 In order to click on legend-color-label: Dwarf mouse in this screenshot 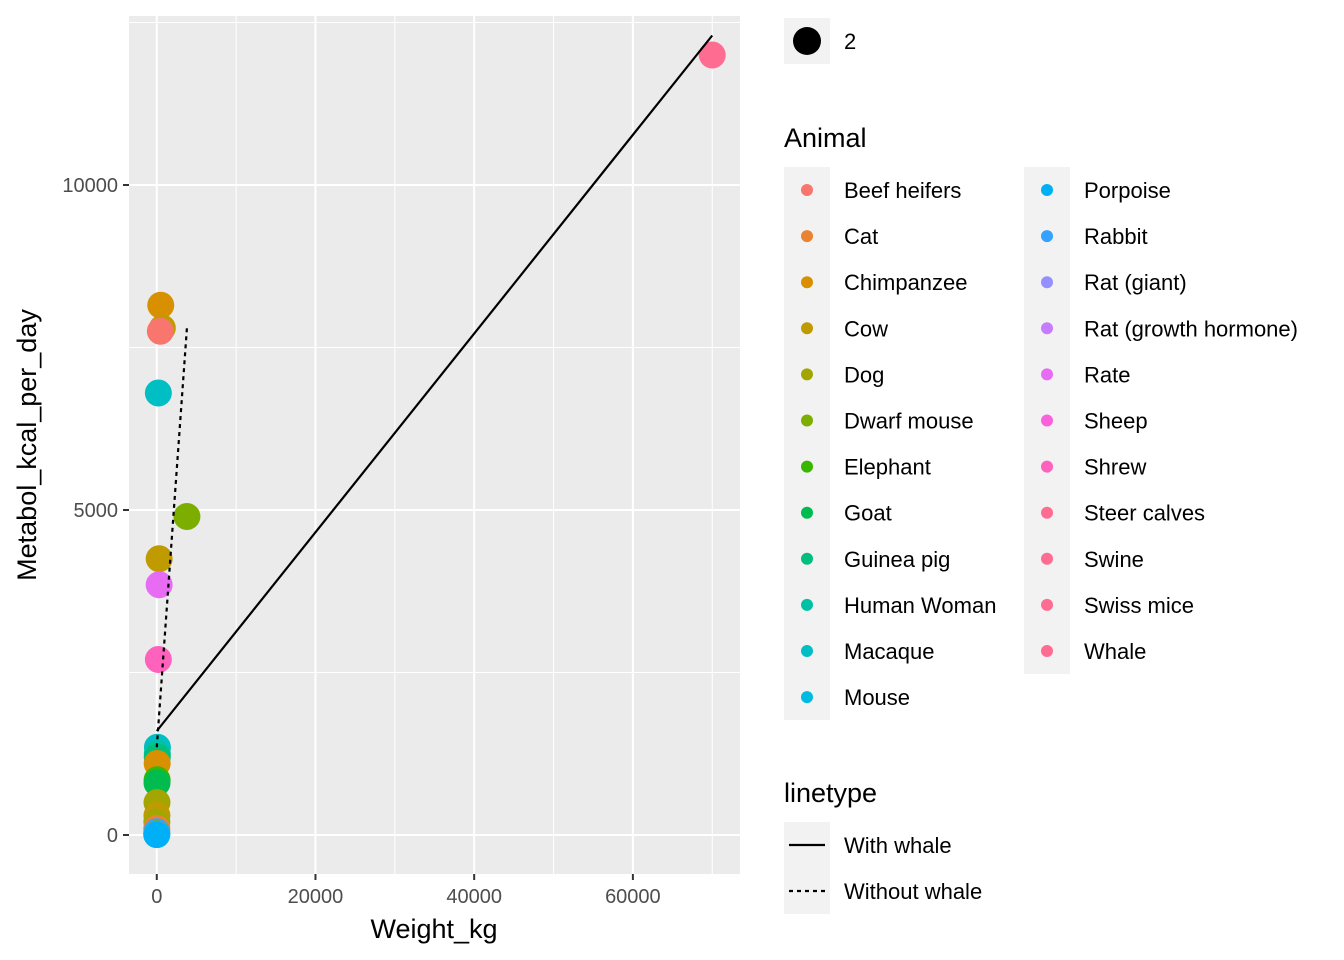, I will do `click(909, 421)`.